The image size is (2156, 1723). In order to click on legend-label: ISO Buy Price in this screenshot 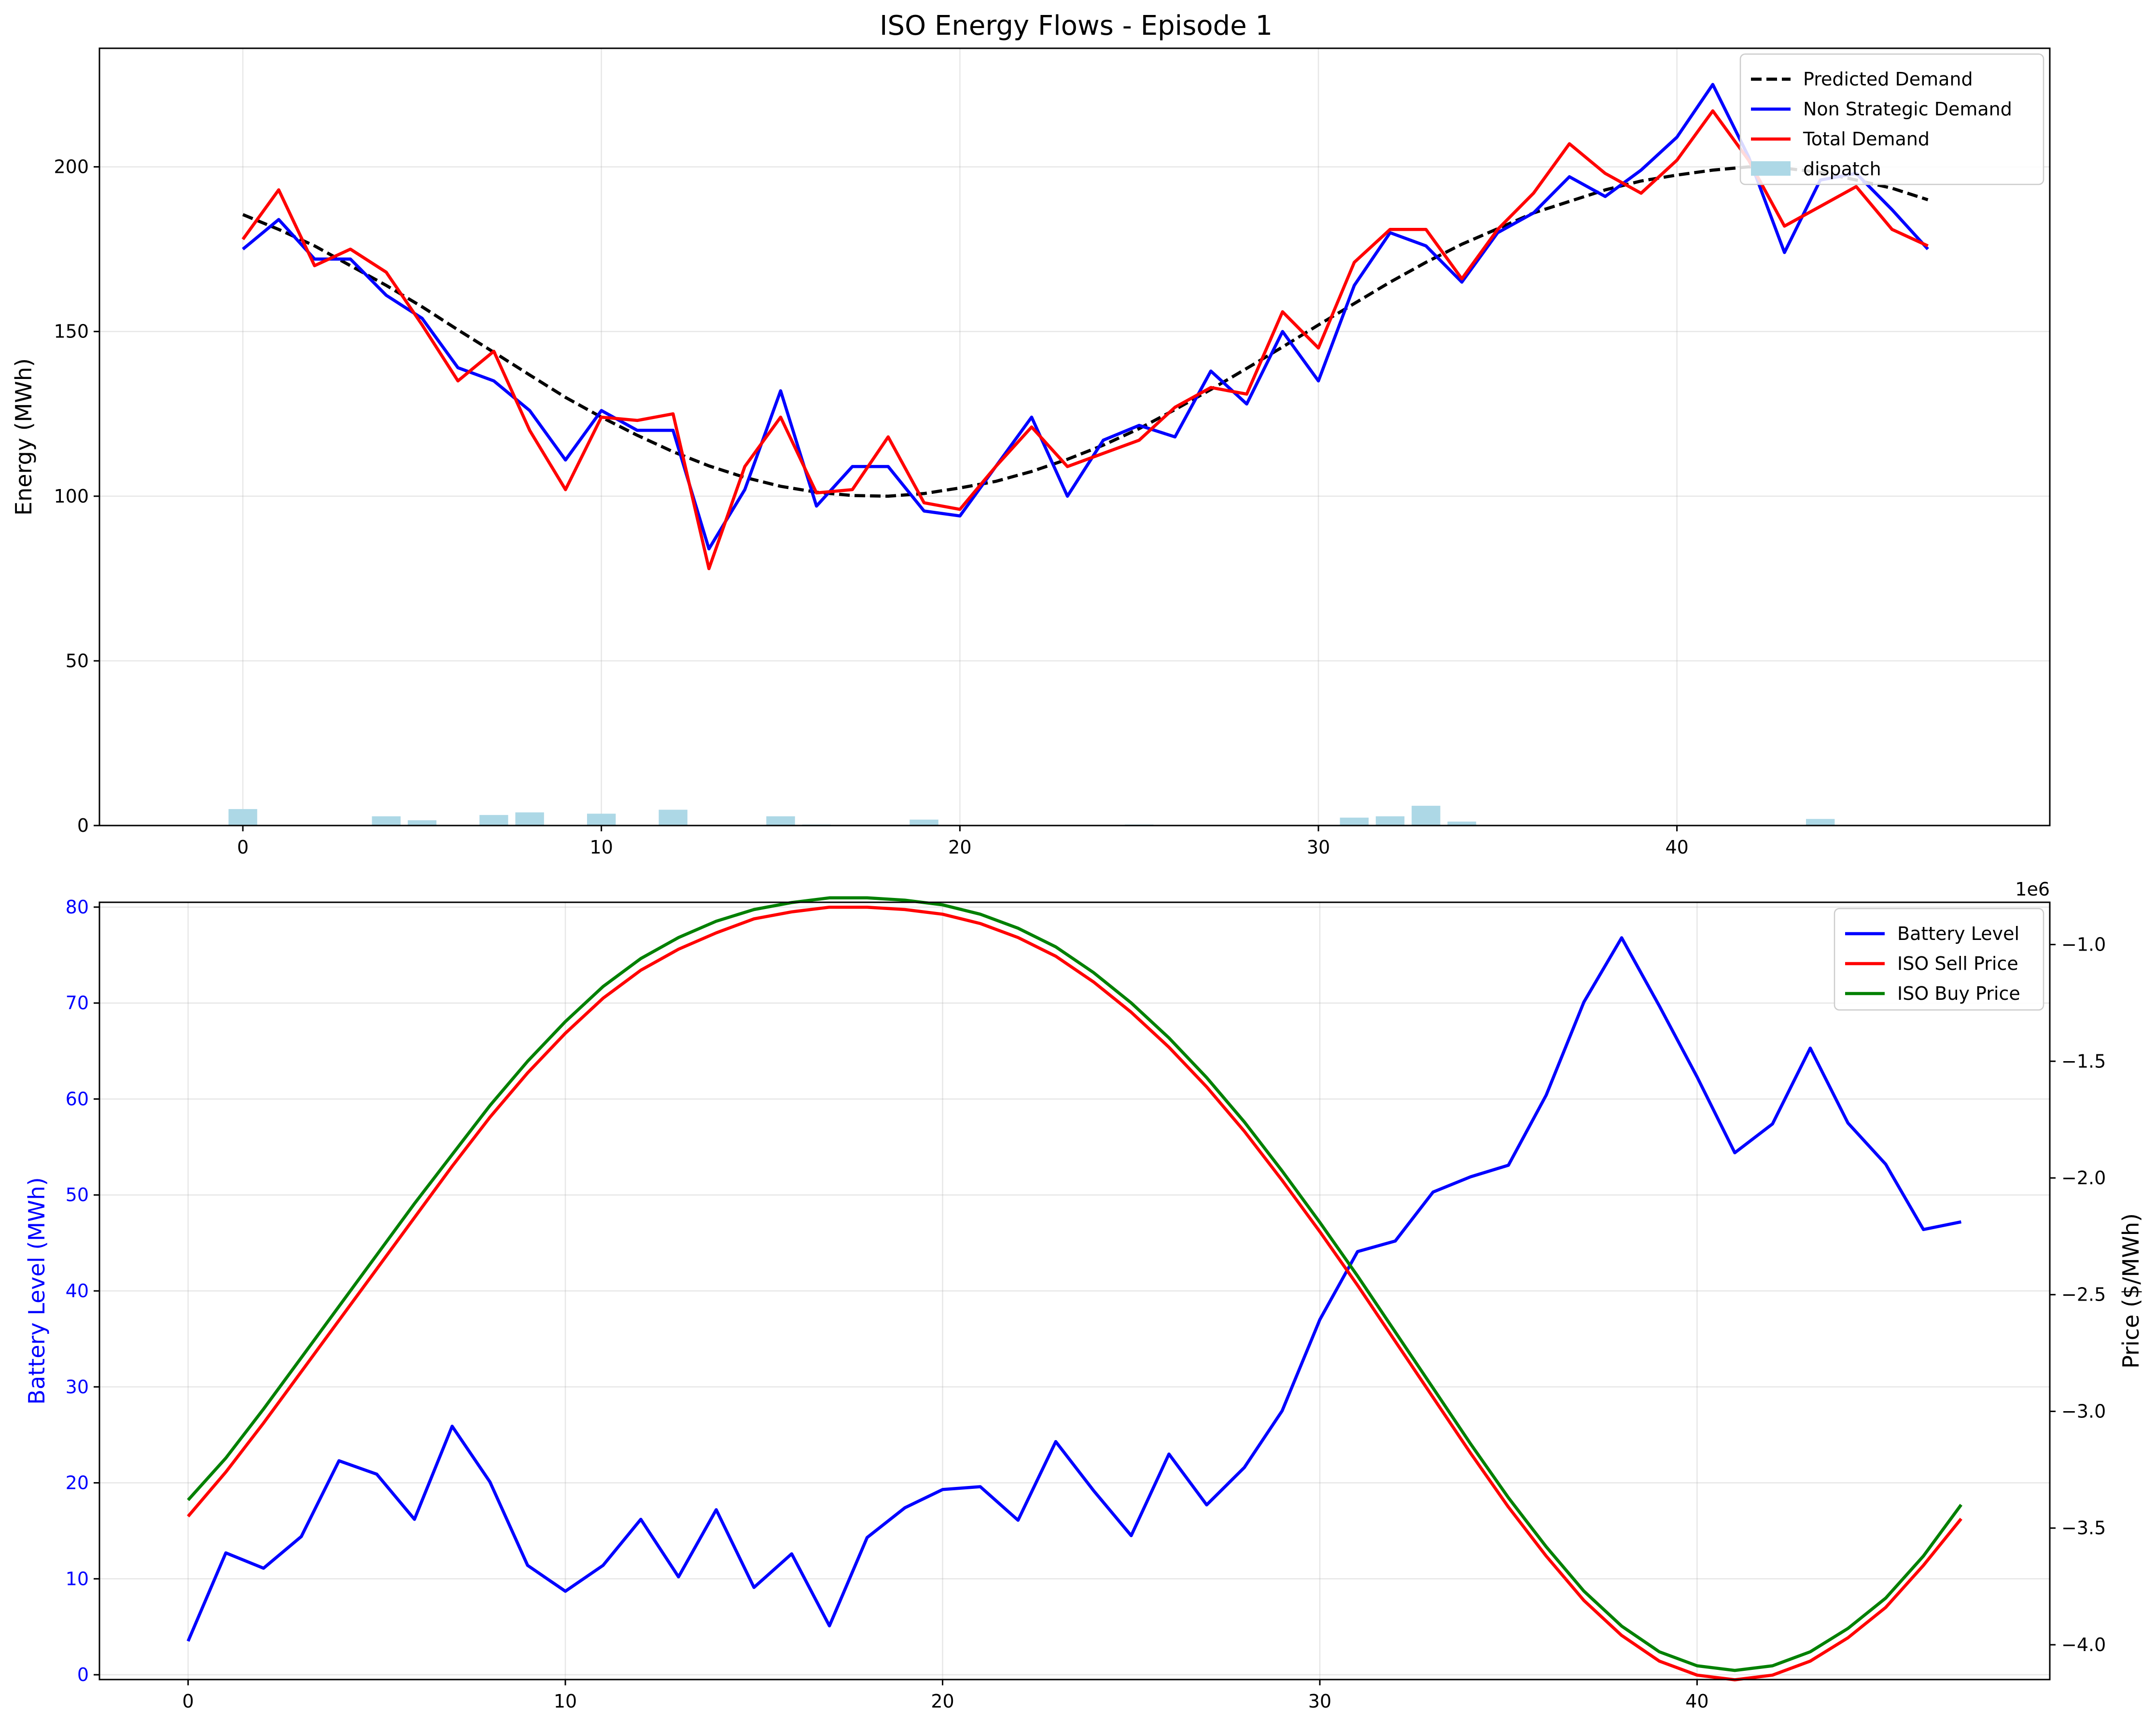, I will do `click(1959, 993)`.